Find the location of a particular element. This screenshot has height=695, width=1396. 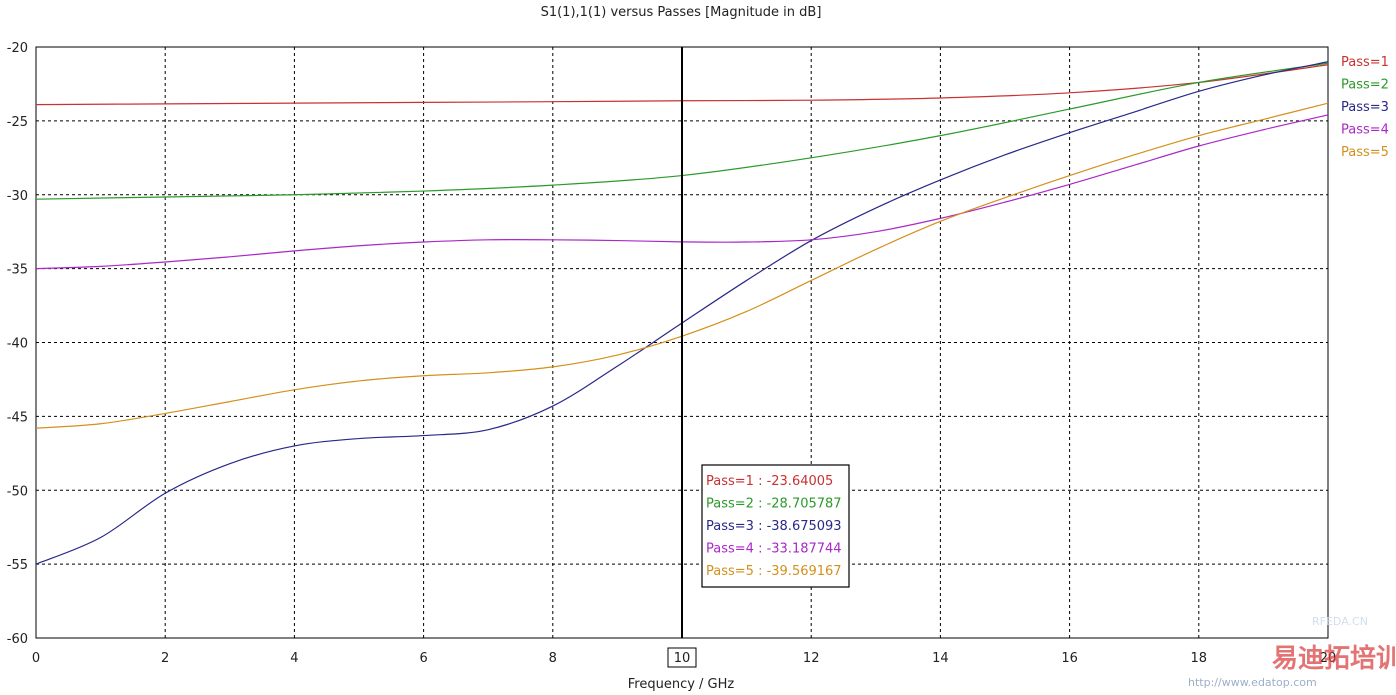

y-tick-label: -40 is located at coordinates (17, 344).